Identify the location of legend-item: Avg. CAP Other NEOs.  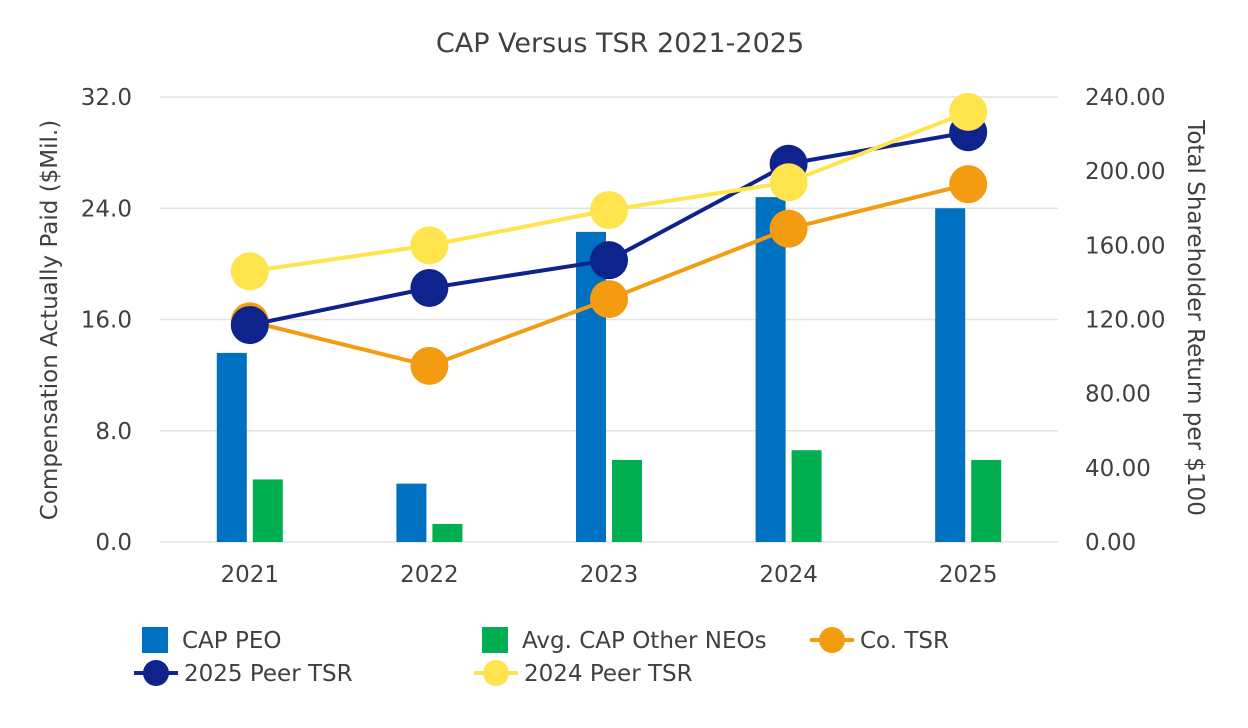
(624, 640).